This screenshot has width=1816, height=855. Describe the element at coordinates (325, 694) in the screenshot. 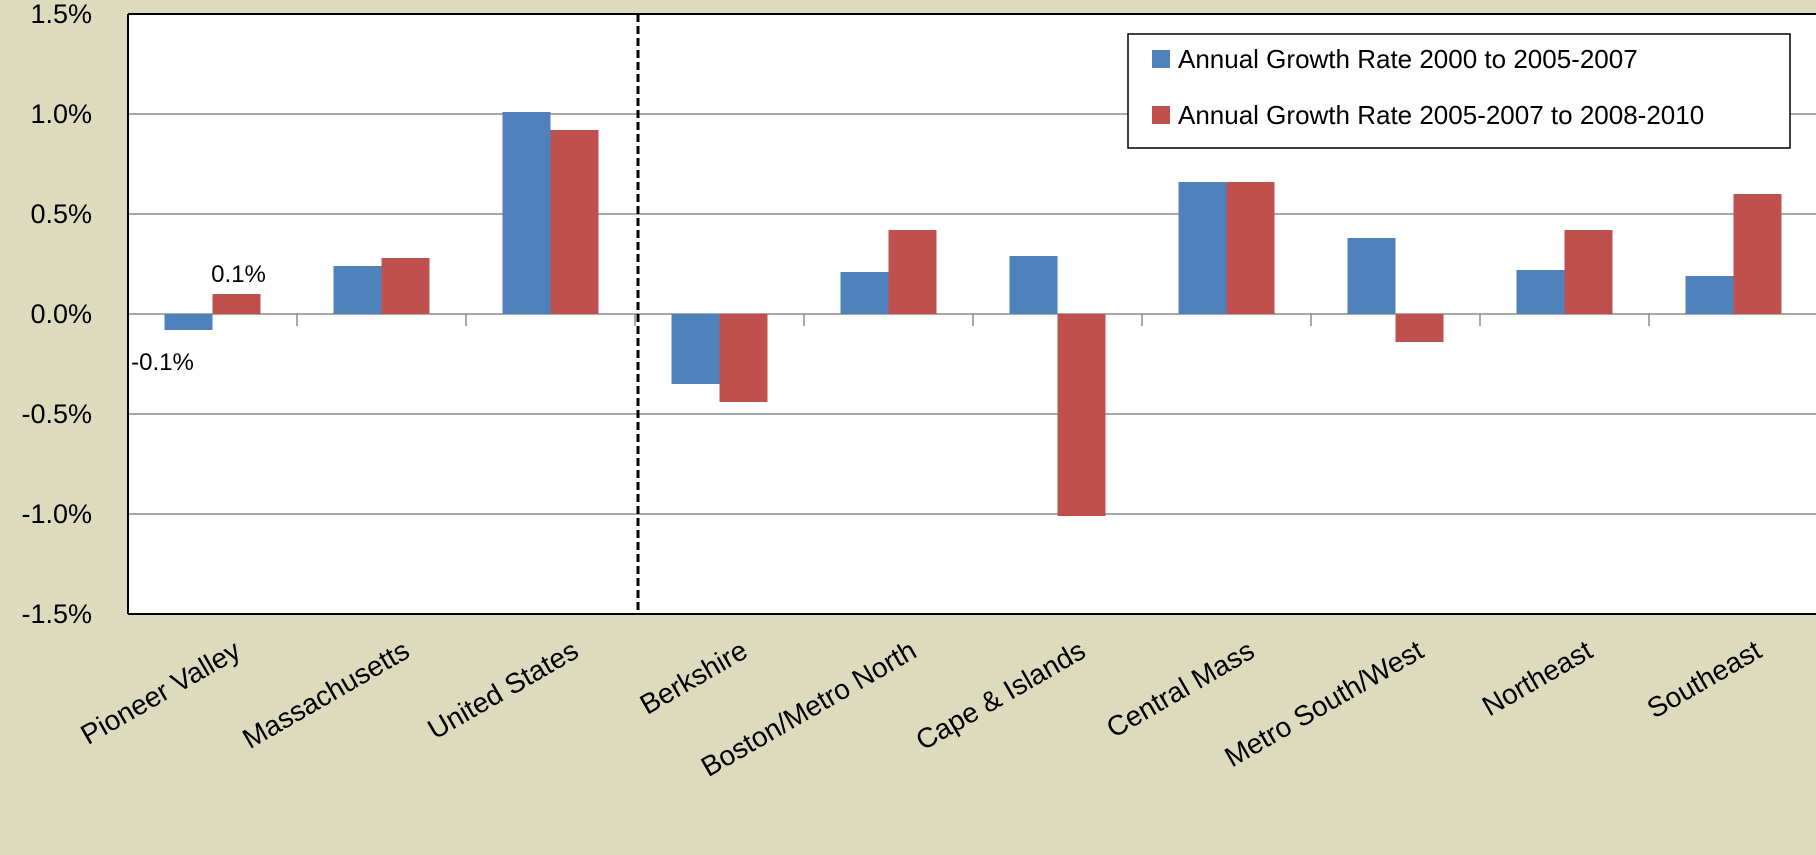

I see `x-category-label: Massachusetts` at that location.